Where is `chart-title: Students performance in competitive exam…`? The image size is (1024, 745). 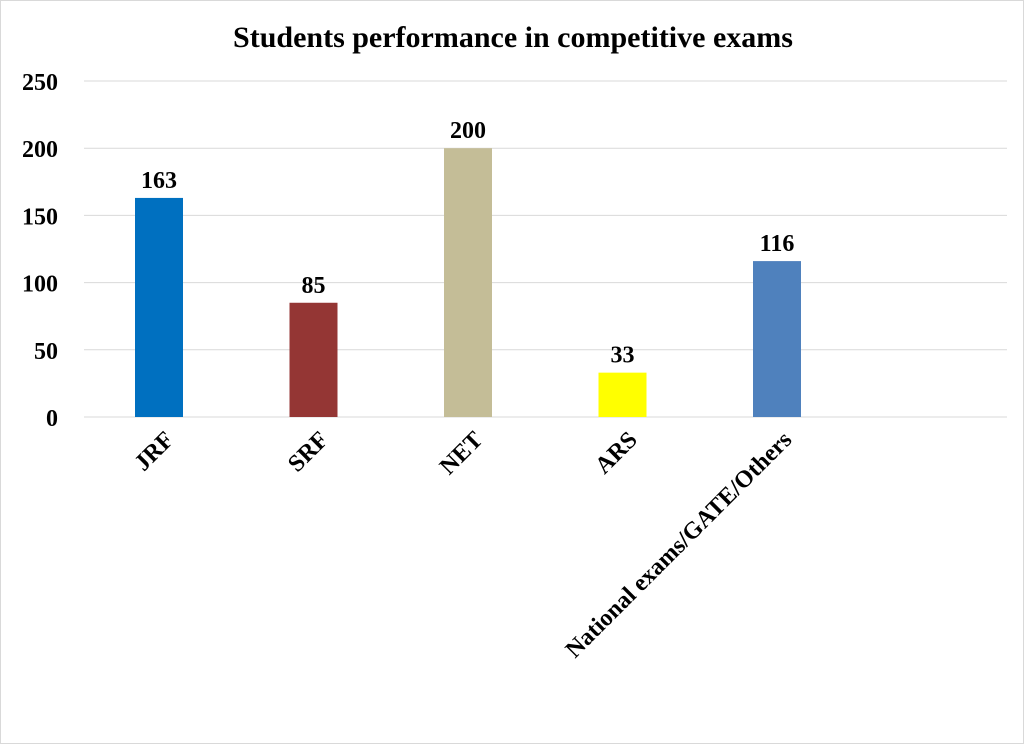 chart-title: Students performance in competitive exam… is located at coordinates (513, 37).